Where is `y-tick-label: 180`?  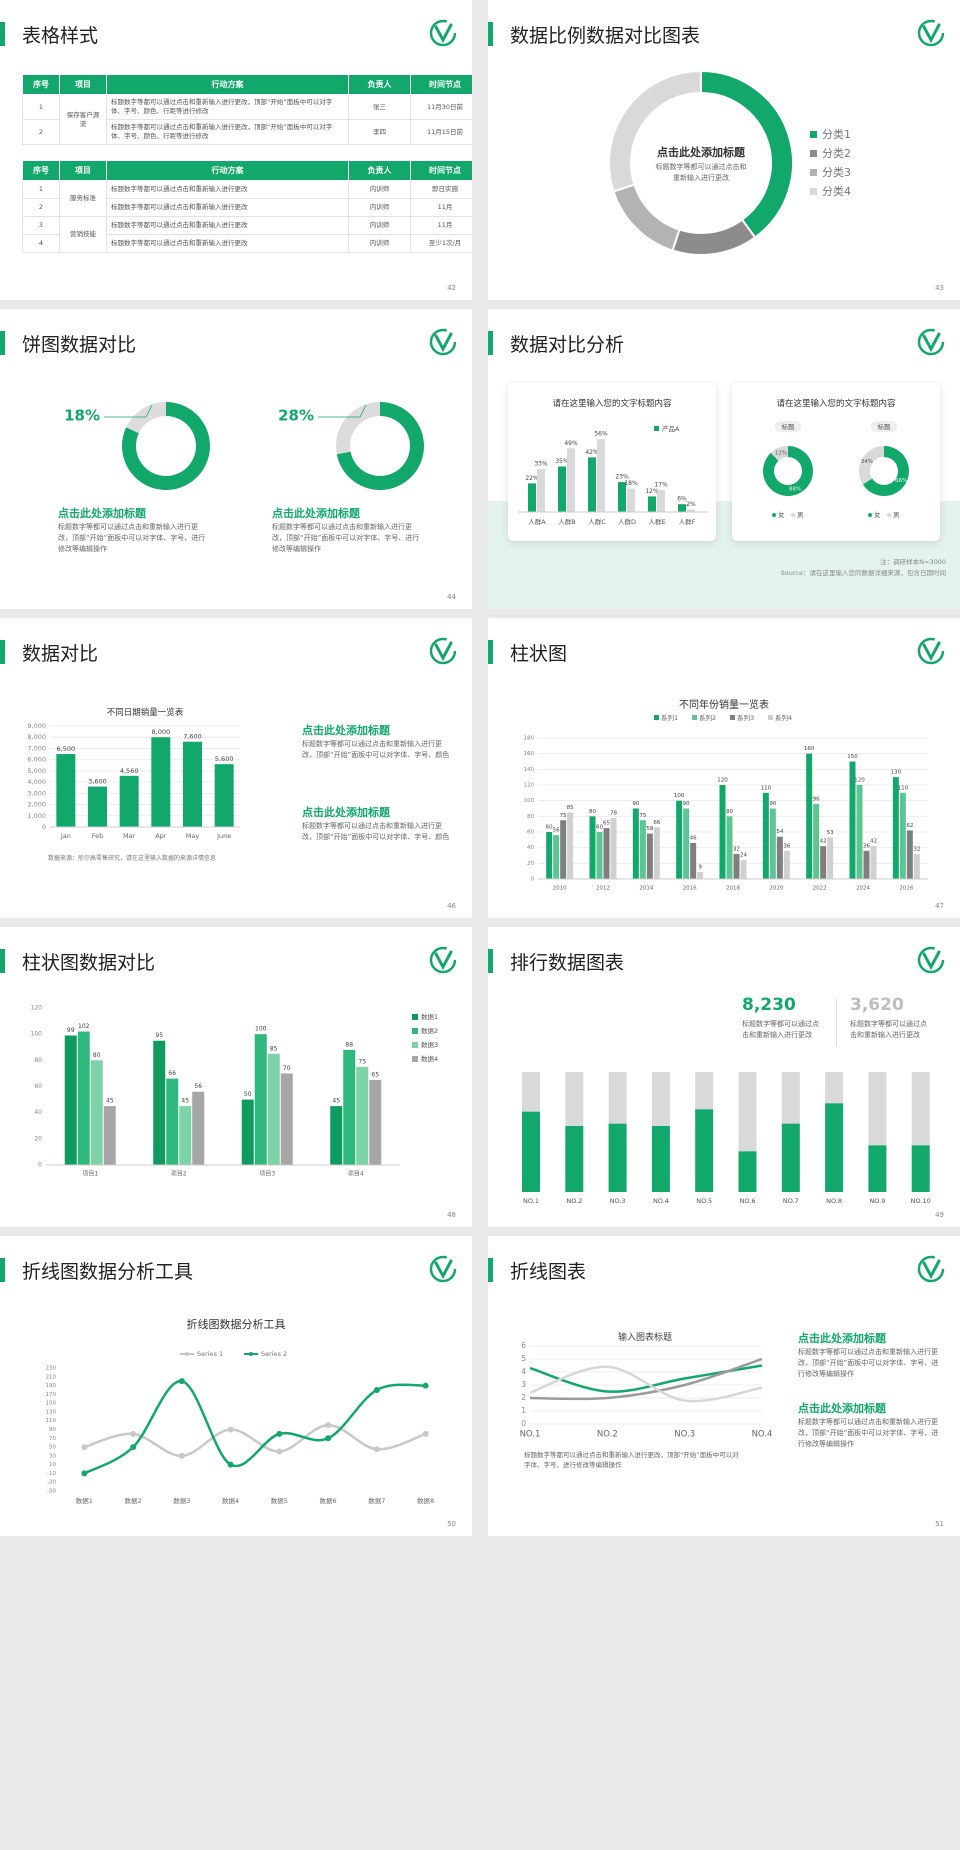
y-tick-label: 180 is located at coordinates (529, 739).